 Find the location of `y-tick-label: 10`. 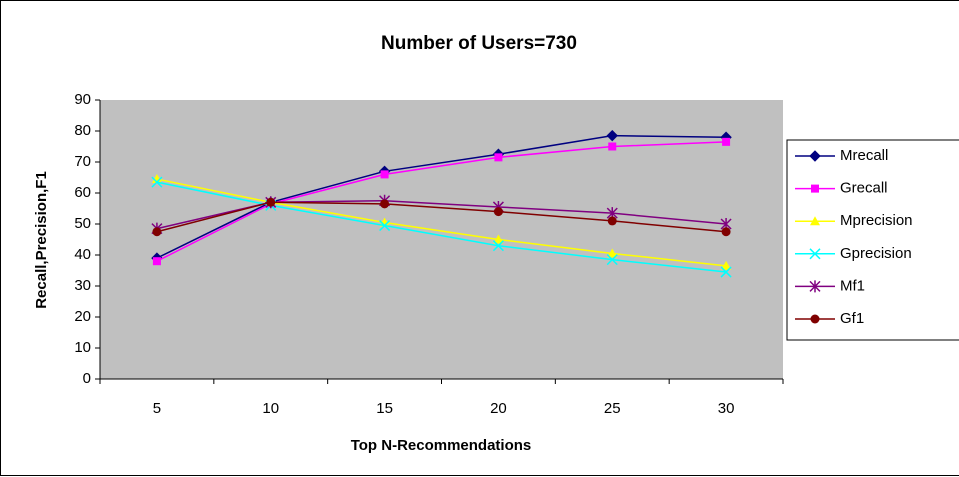

y-tick-label: 10 is located at coordinates (82, 347).